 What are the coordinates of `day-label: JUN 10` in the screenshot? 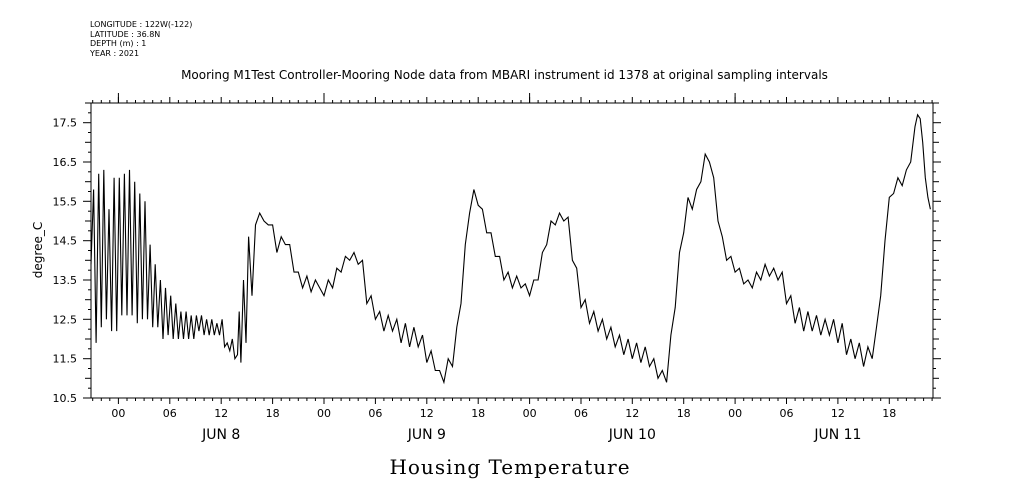 It's located at (632, 435).